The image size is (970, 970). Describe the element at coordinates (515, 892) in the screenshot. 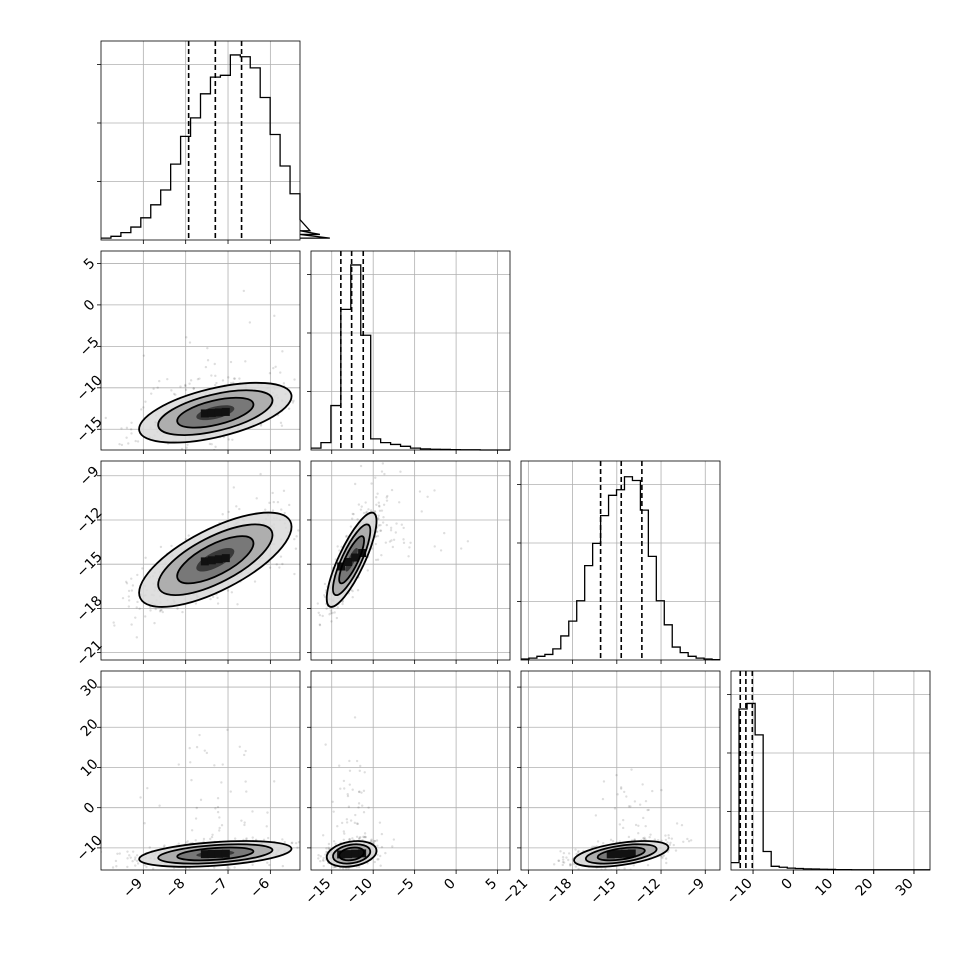

I see `x-tick-label: −21` at that location.